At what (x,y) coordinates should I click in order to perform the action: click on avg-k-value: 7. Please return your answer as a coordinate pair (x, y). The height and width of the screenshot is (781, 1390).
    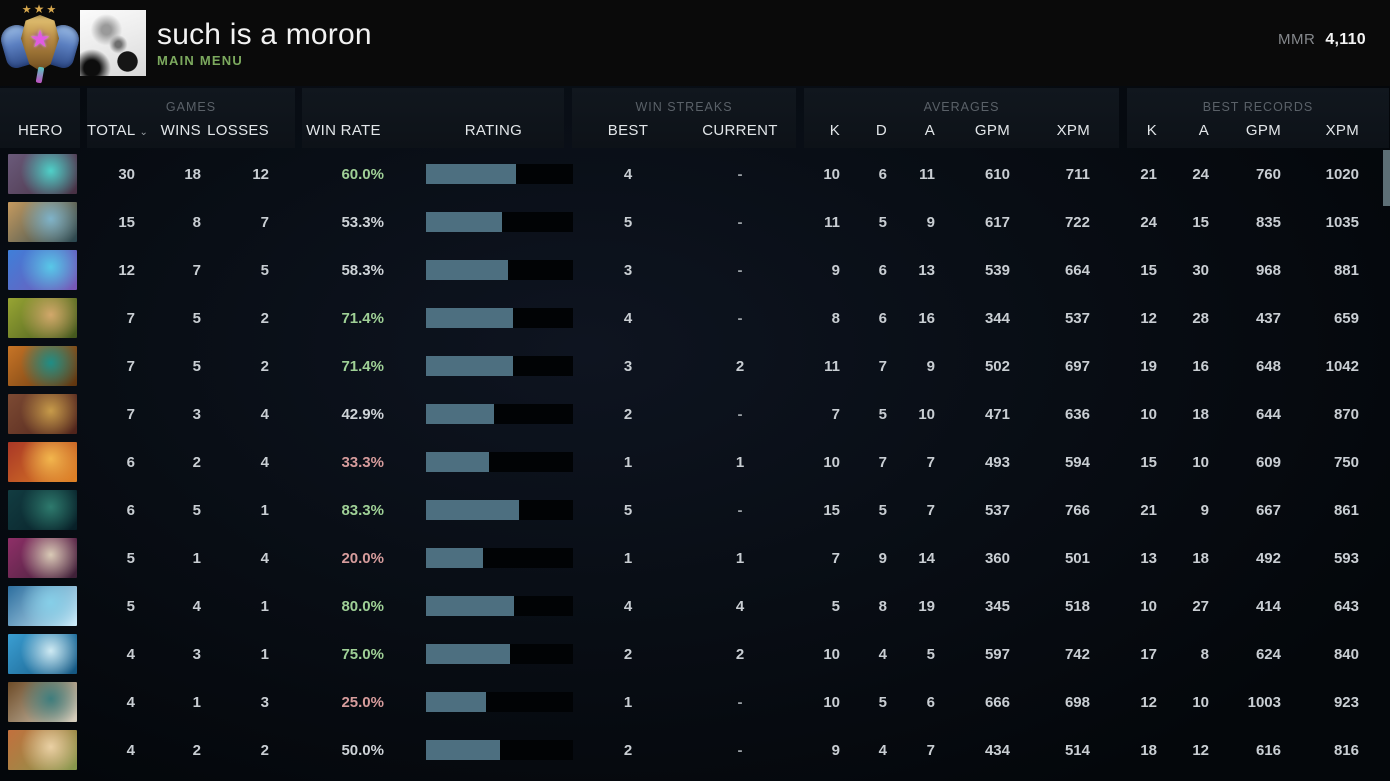
    Looking at the image, I should click on (835, 414).